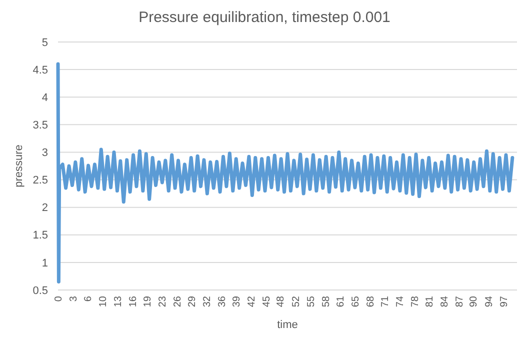  What do you see at coordinates (222, 302) in the screenshot?
I see `x-tick-label: 36` at bounding box center [222, 302].